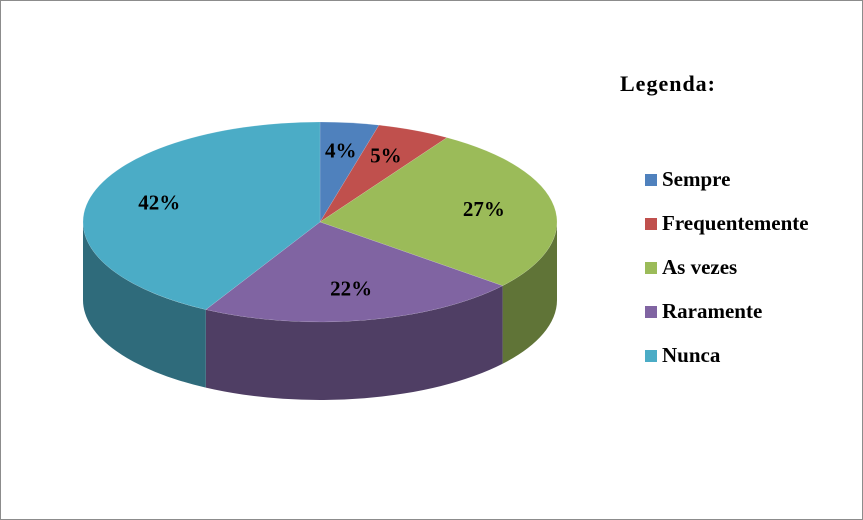 The width and height of the screenshot is (863, 520). I want to click on legend-label: As vezes, so click(699, 267).